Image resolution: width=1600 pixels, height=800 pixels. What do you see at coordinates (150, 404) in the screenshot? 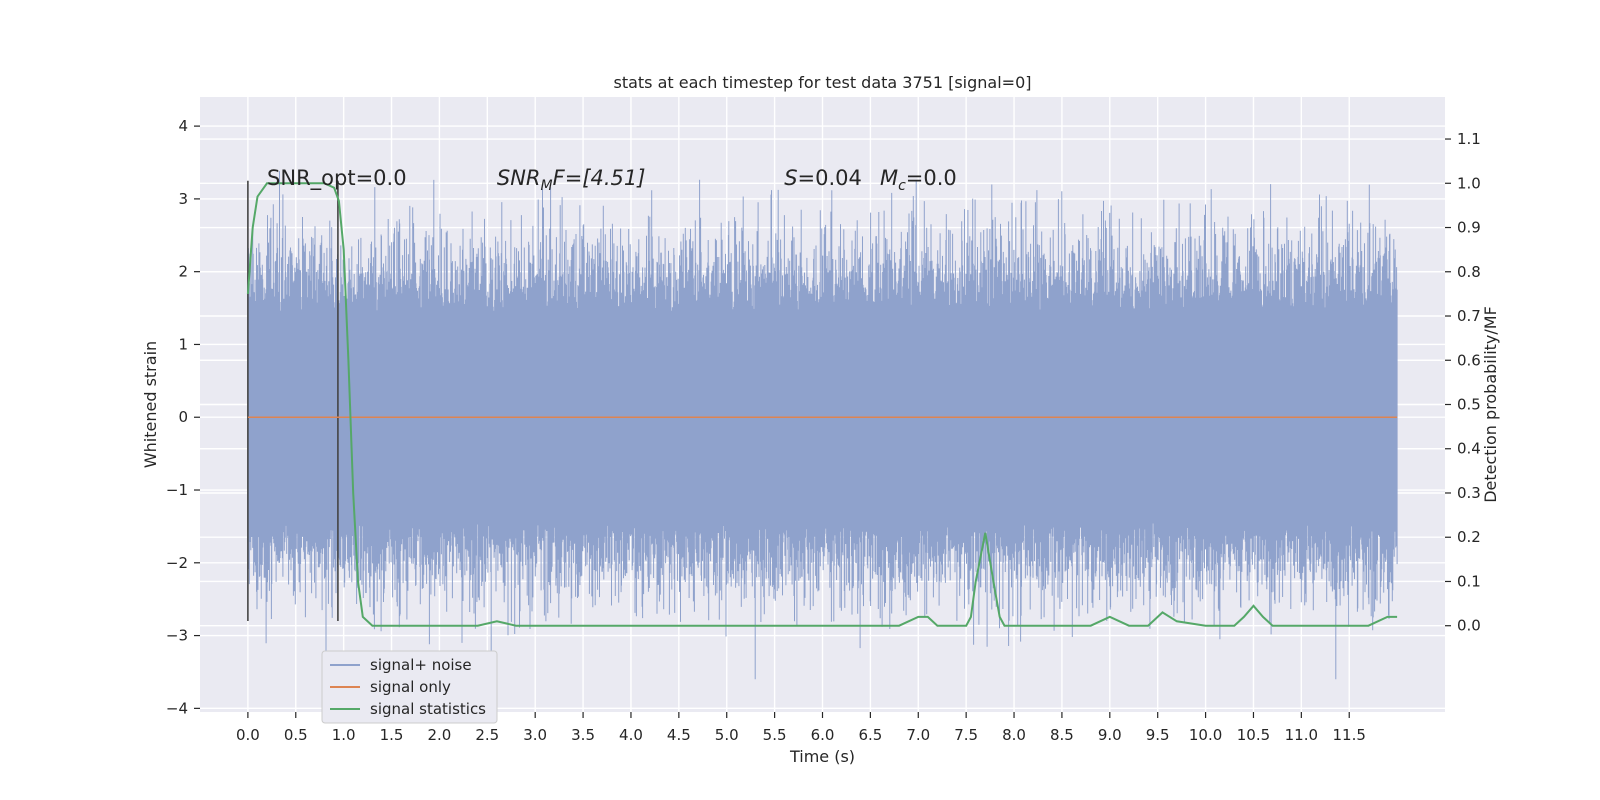
I see `y-axis-label: Whitened strain` at bounding box center [150, 404].